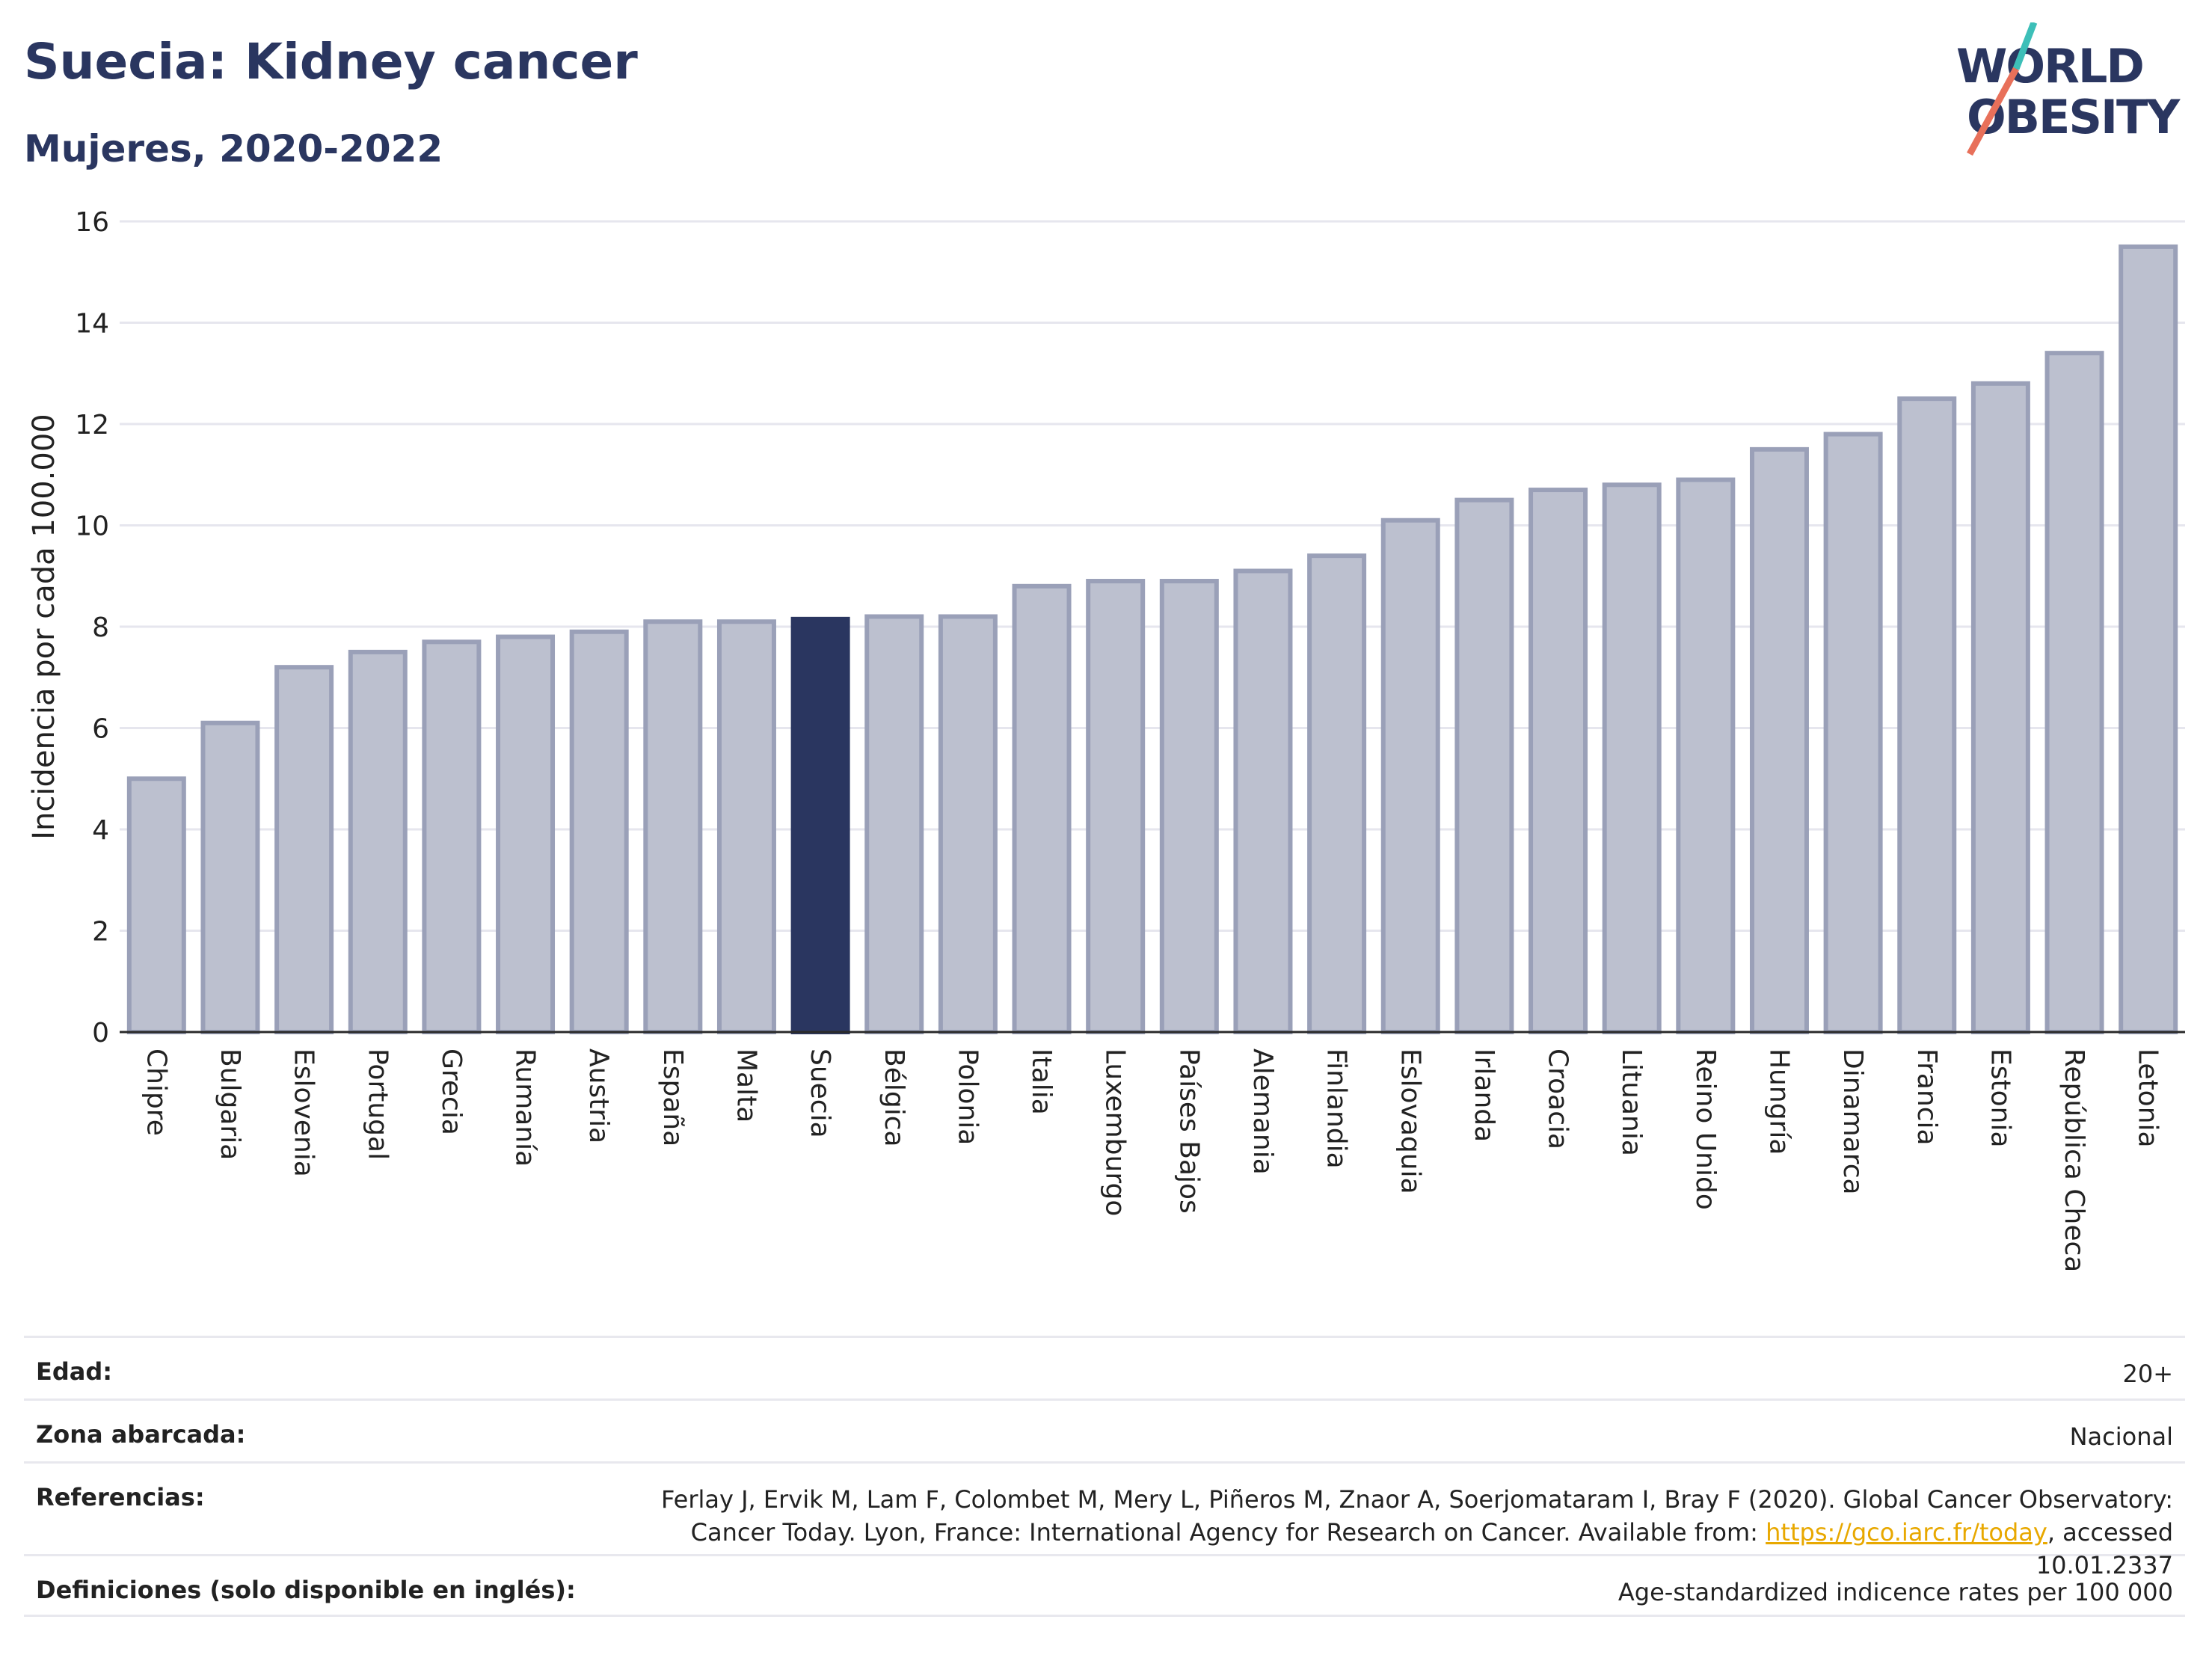 The width and height of the screenshot is (2212, 1655). I want to click on y-axis-label: Incidencia por cada 100.000, so click(44, 627).